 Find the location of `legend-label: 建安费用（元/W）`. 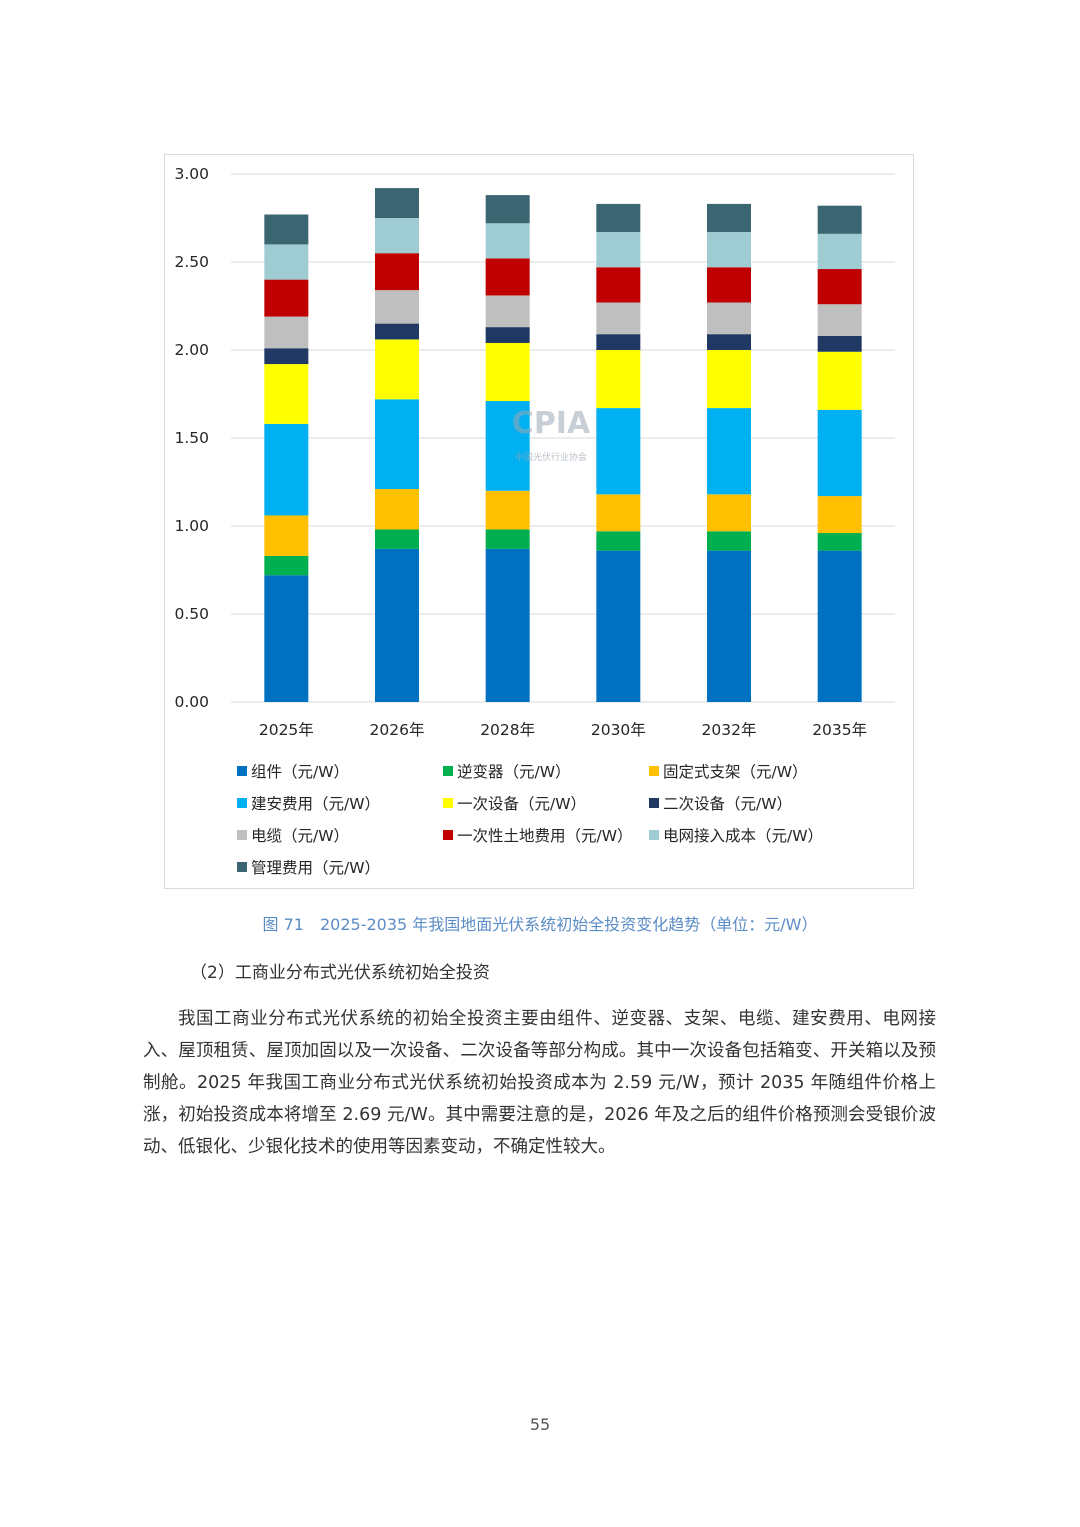

legend-label: 建安费用（元/W） is located at coordinates (316, 804).